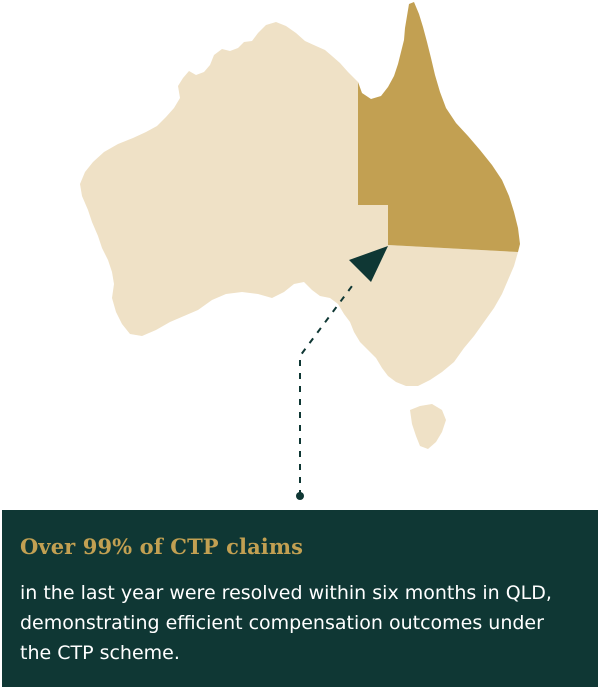 The height and width of the screenshot is (687, 598). I want to click on tasmania-region, so click(428, 426).